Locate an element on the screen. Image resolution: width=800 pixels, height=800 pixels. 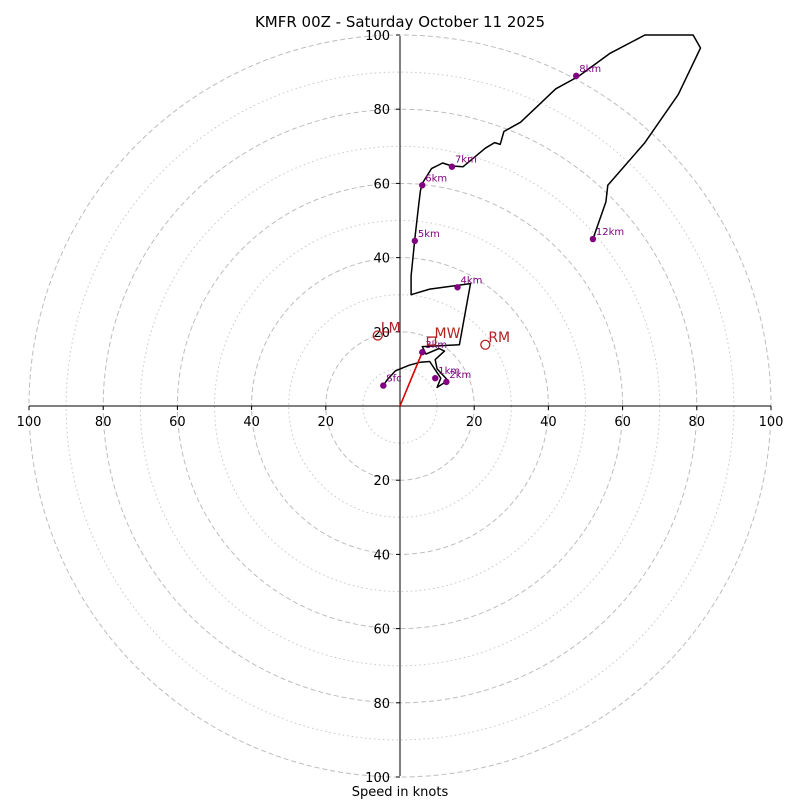
y-tick-label: 20 is located at coordinates (381, 481).